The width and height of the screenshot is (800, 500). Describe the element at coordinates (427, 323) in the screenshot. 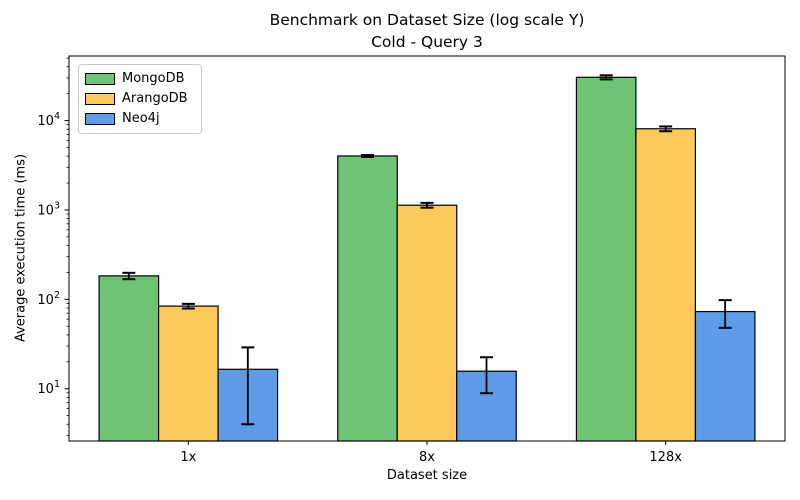

I see `bar-arangodb-8x` at that location.